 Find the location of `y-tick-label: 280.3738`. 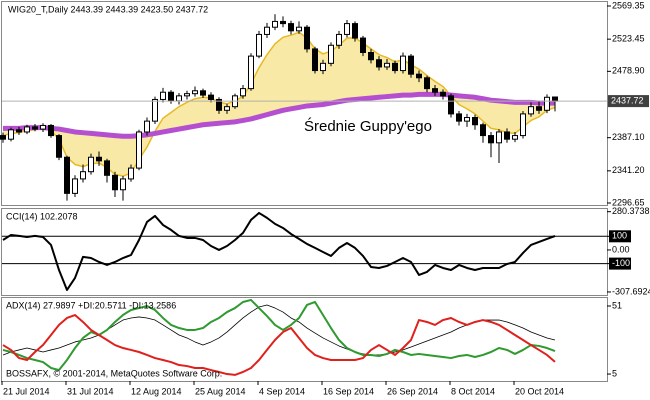

y-tick-label: 280.3738 is located at coordinates (631, 211).